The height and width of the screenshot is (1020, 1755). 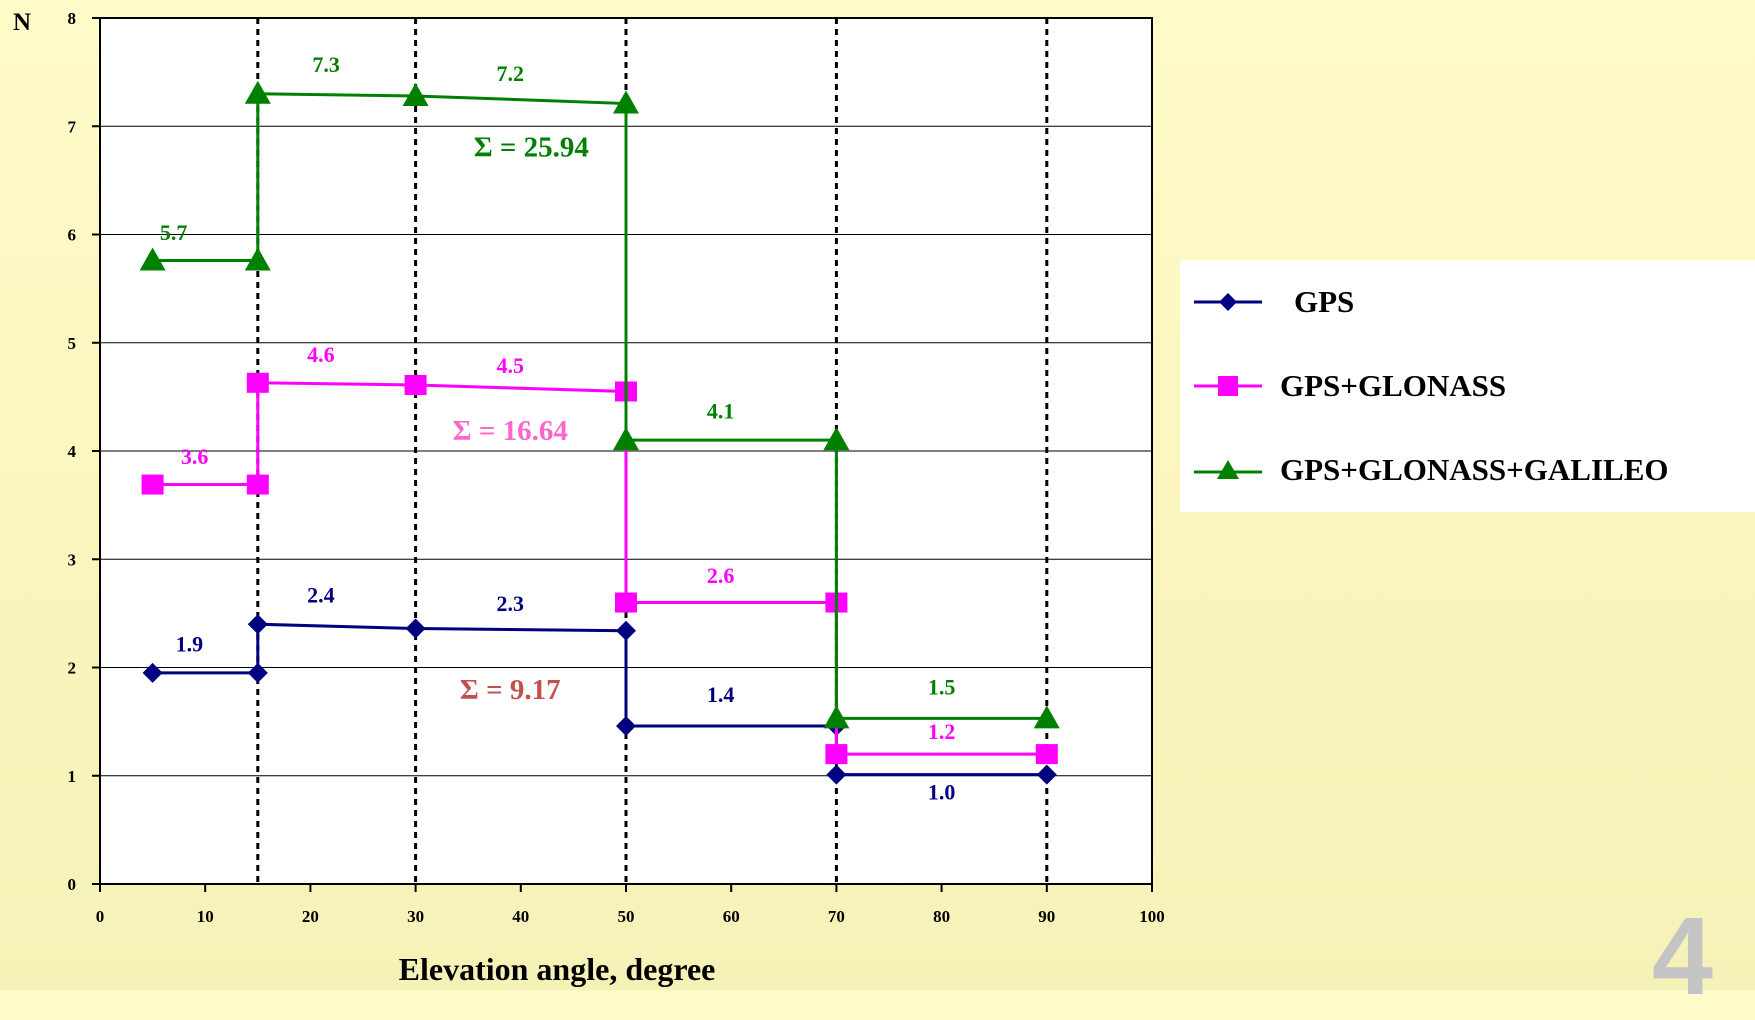 I want to click on data-label: 2.4, so click(x=321, y=595).